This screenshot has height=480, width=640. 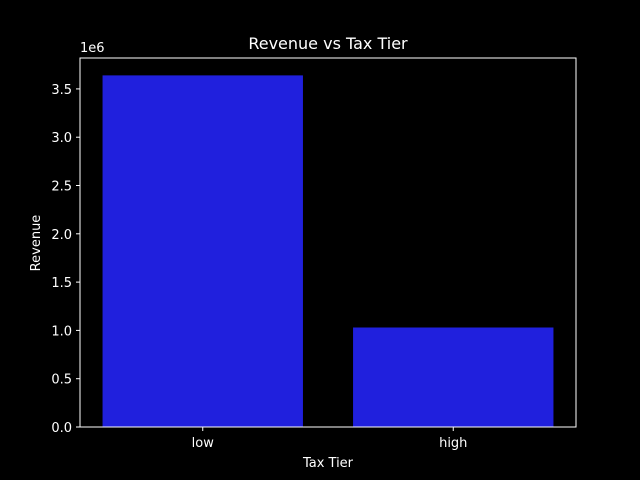 What do you see at coordinates (453, 443) in the screenshot?
I see `x-tick-label: high` at bounding box center [453, 443].